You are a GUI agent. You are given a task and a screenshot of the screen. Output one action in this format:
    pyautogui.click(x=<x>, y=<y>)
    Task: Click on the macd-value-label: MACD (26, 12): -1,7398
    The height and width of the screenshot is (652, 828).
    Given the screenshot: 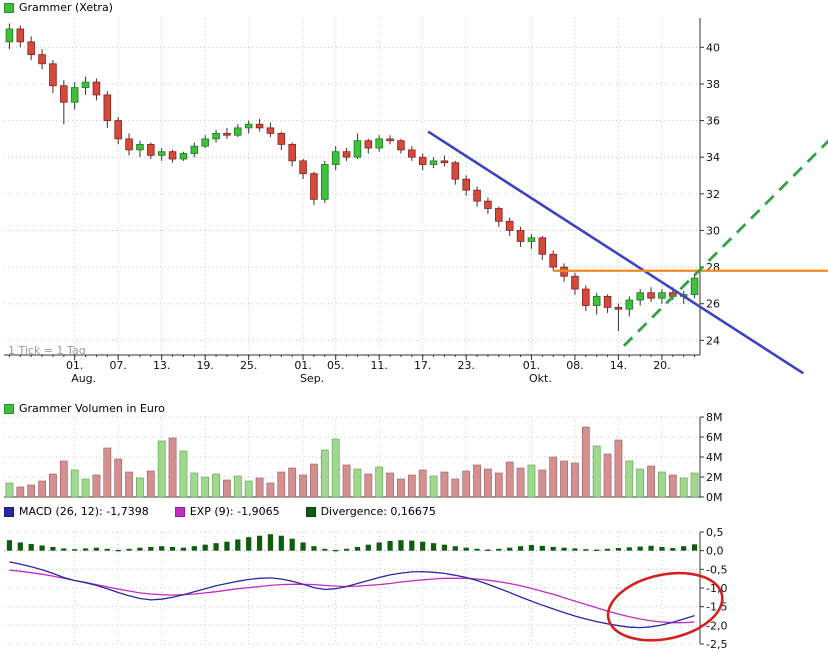 What is the action you would take?
    pyautogui.click(x=84, y=511)
    